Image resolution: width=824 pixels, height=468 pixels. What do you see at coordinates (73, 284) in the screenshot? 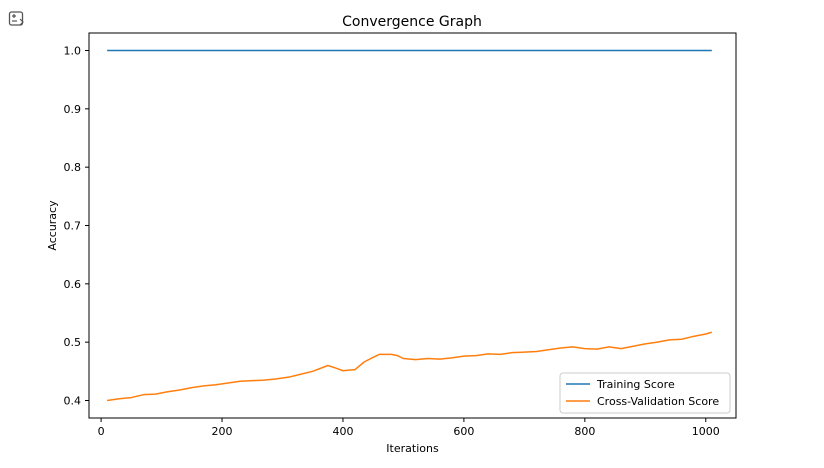
I see `y-tick-label: 0.6` at bounding box center [73, 284].